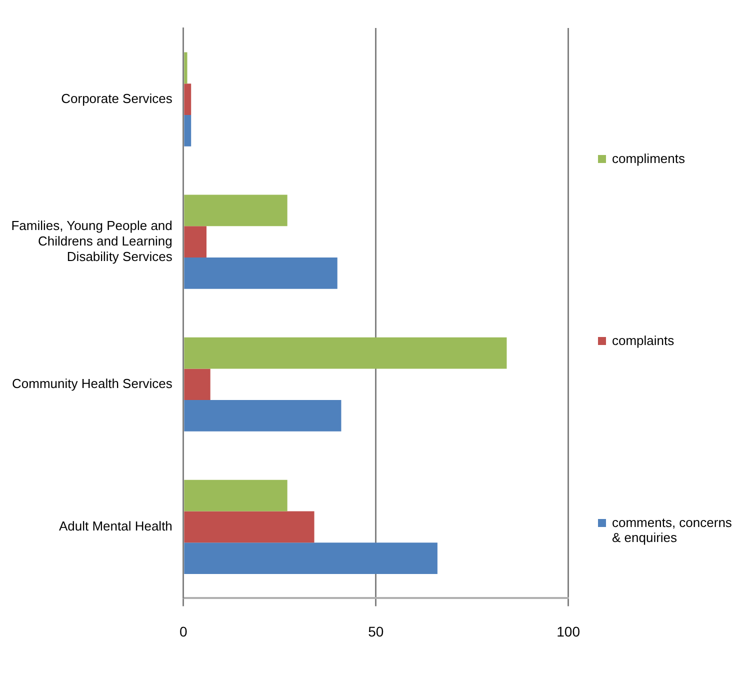 The width and height of the screenshot is (755, 677). I want to click on y-tick-label: Corporate Services, so click(117, 98).